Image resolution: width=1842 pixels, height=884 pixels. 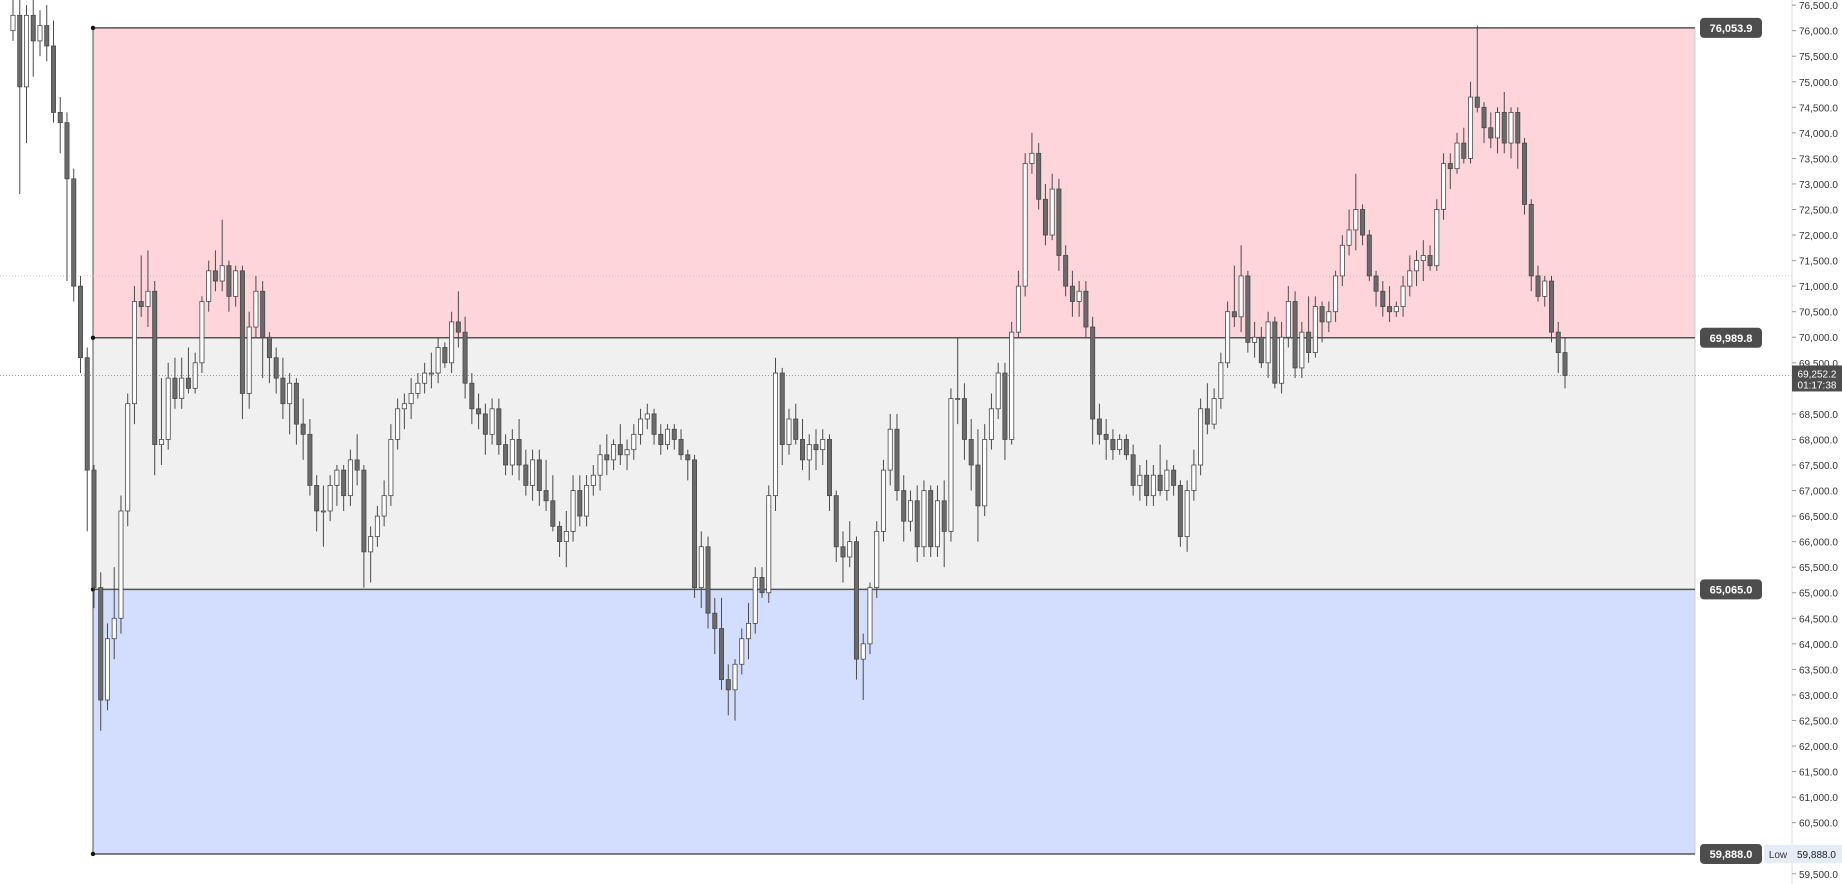 I want to click on price-tick-label: 65,000.0, so click(x=1818, y=594).